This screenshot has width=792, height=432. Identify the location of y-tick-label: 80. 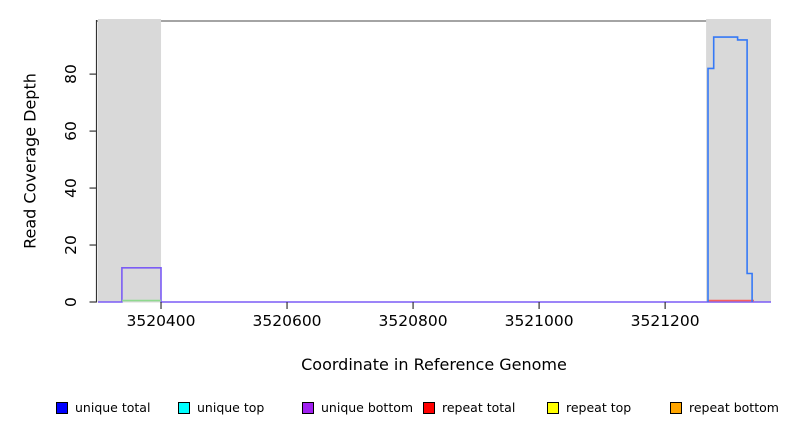
(71, 74).